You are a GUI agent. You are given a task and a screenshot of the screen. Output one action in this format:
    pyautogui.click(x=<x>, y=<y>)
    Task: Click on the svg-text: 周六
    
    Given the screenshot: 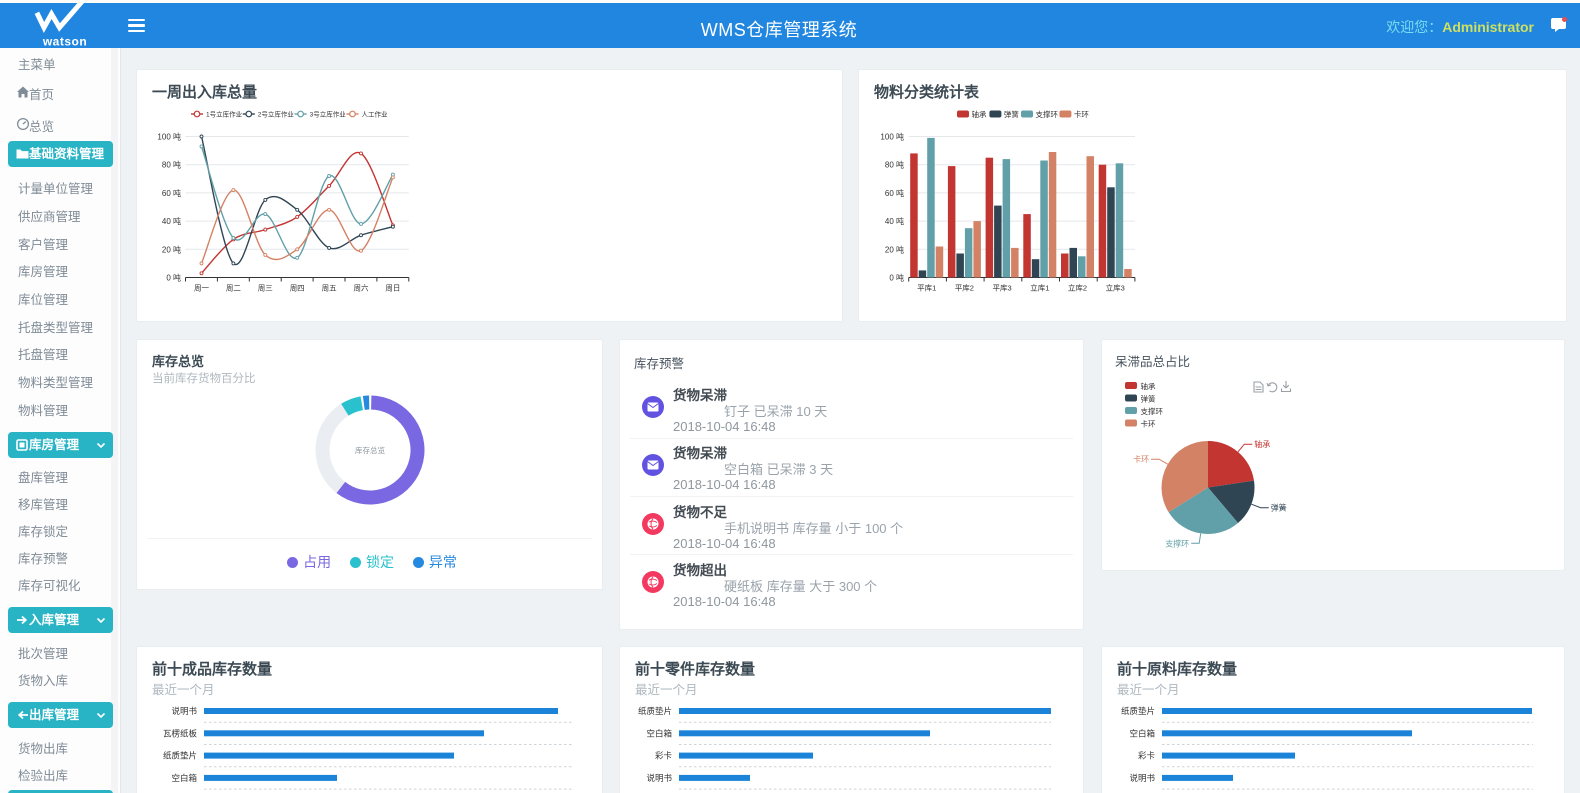 What is the action you would take?
    pyautogui.click(x=361, y=288)
    